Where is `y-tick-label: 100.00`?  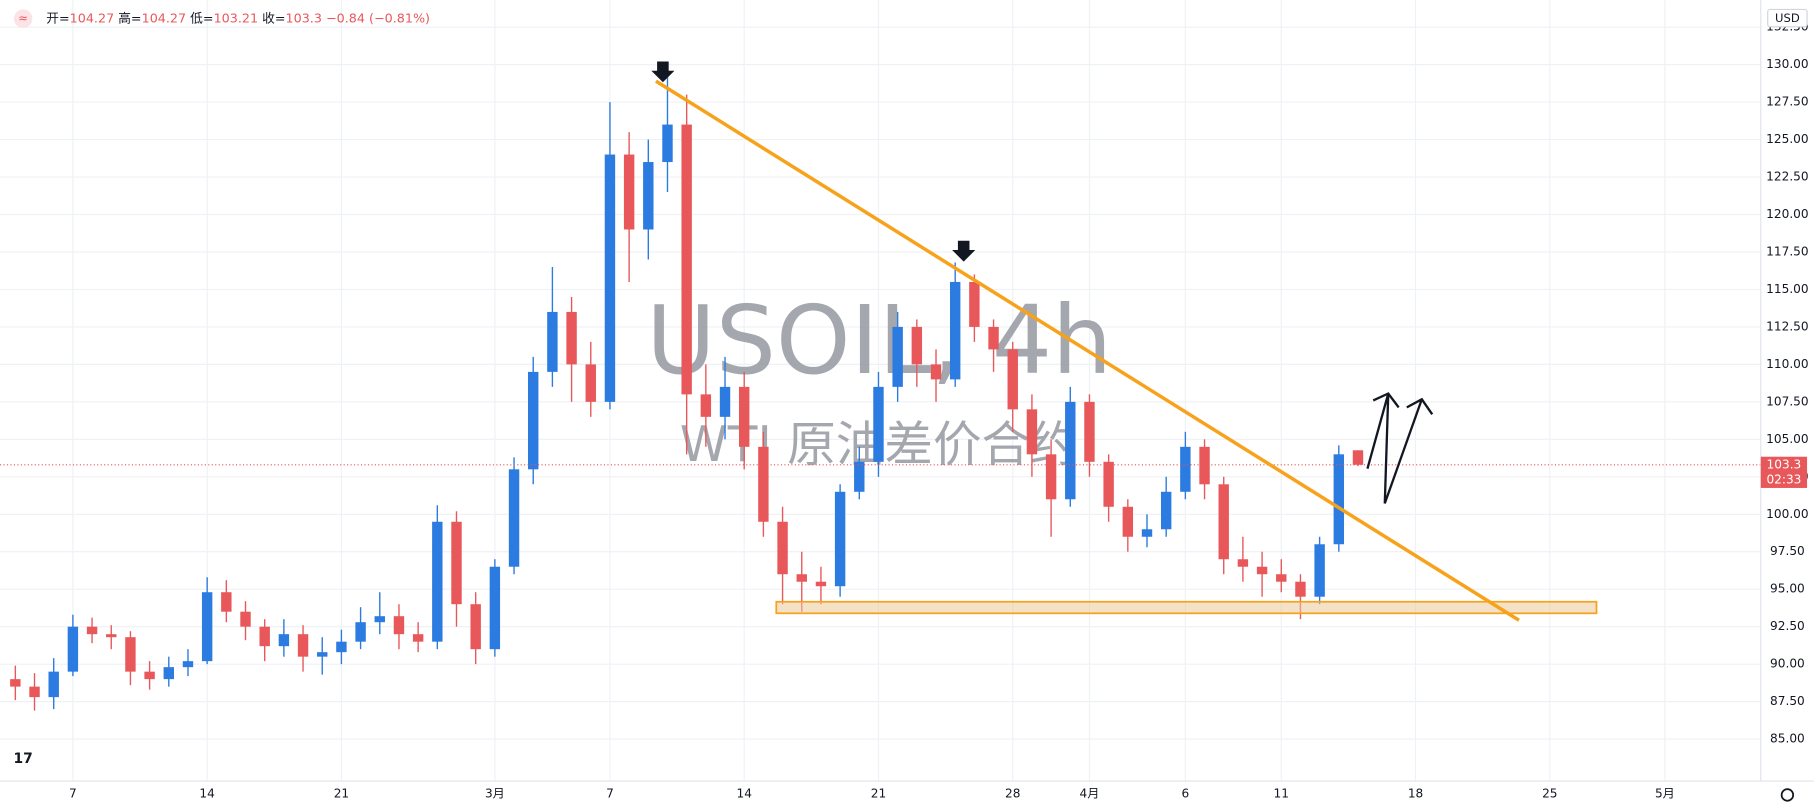
y-tick-label: 100.00 is located at coordinates (1787, 514).